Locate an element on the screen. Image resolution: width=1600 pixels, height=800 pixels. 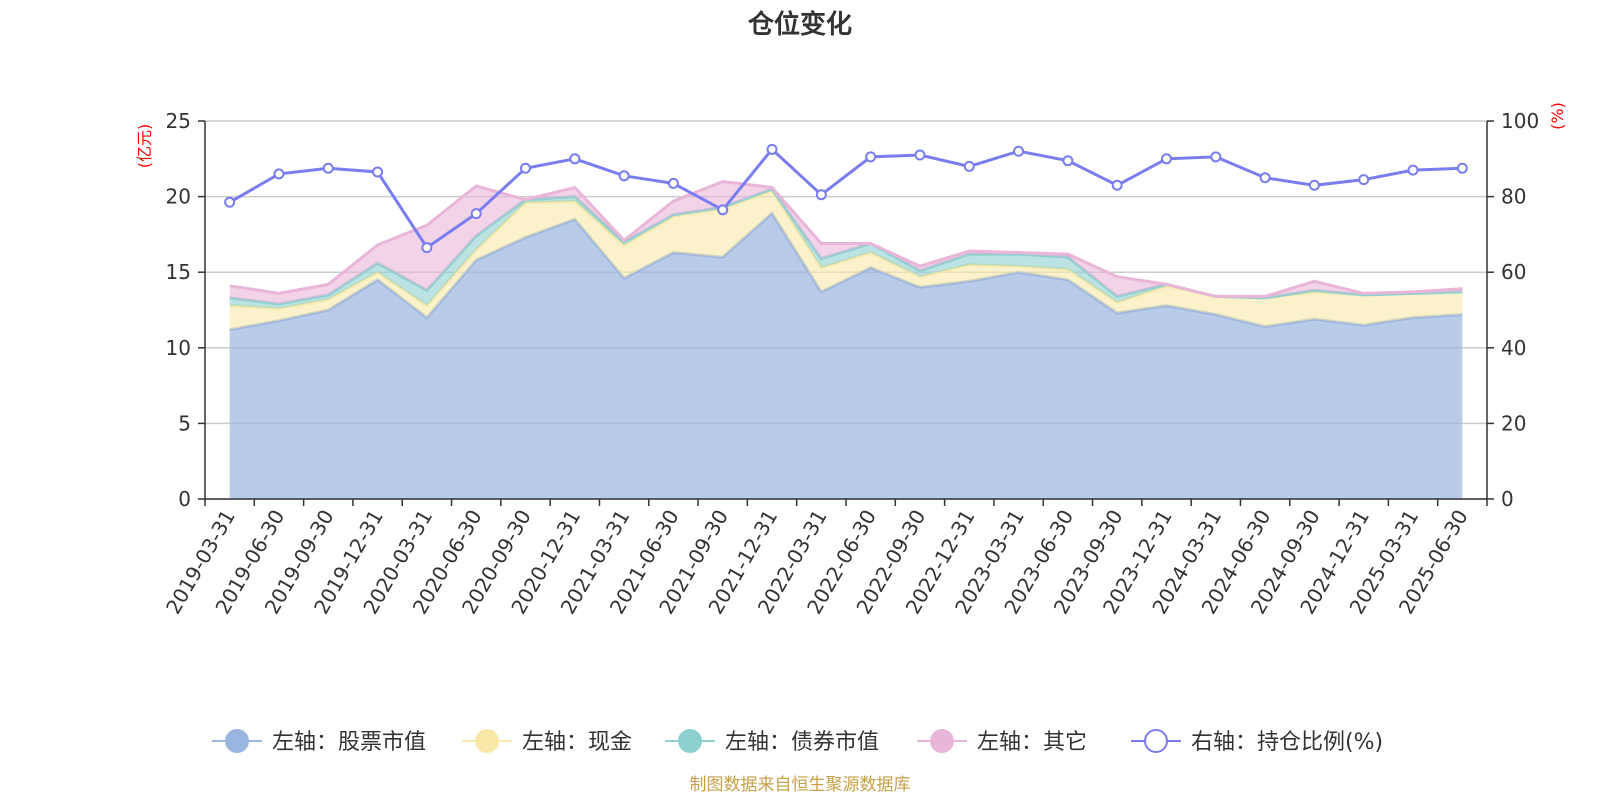
legend-label: 左轴：其它 is located at coordinates (1032, 742).